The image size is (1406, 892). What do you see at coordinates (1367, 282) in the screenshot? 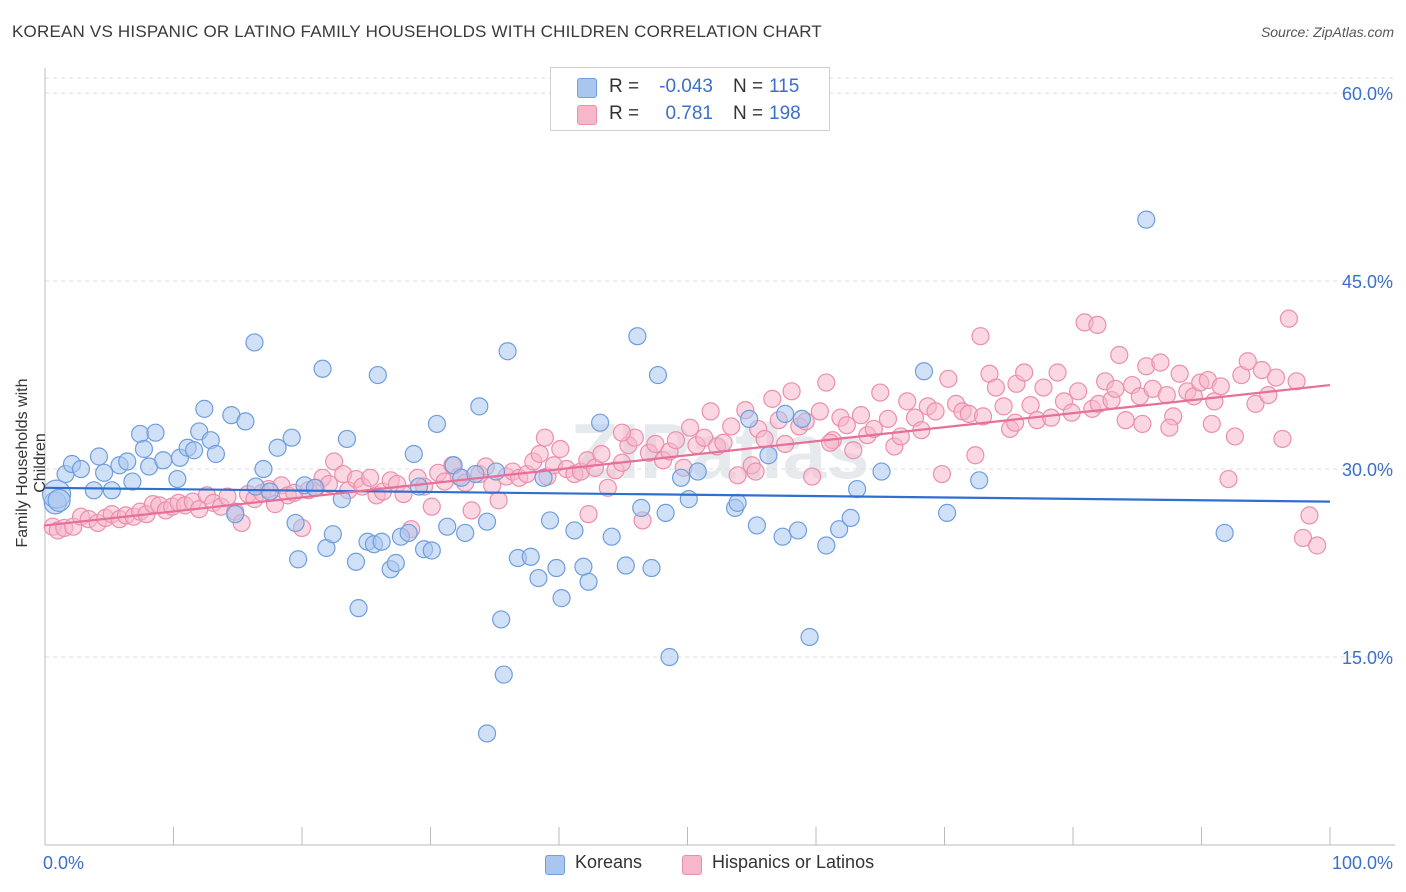
I see `y-tick-label: 45.0%` at bounding box center [1367, 282].